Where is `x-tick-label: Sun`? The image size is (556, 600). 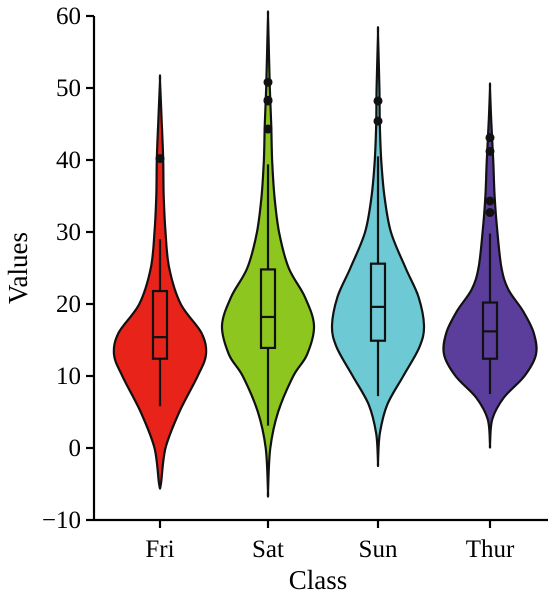
x-tick-label: Sun is located at coordinates (378, 549).